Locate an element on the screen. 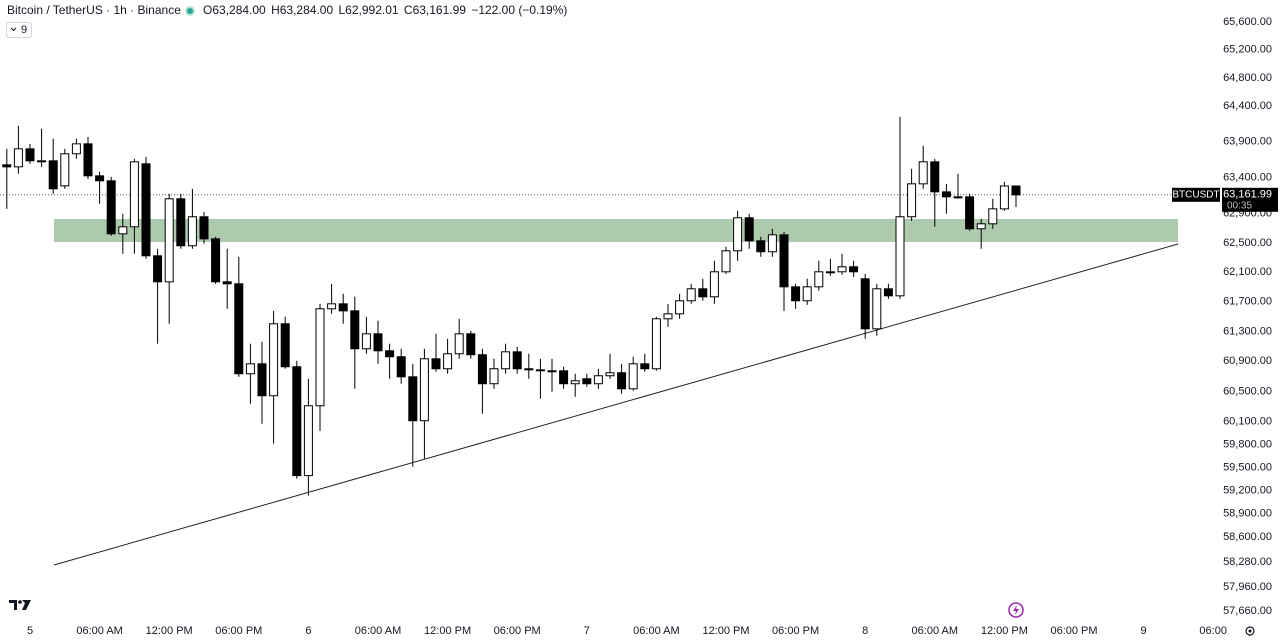 This screenshot has width=1280, height=640. x-tick-label: 06:00 is located at coordinates (1213, 631).